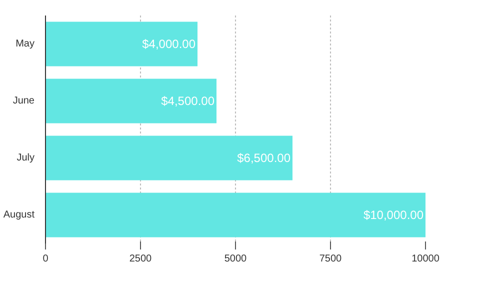 The image size is (480, 293). Describe the element at coordinates (188, 101) in the screenshot. I see `data-label: $4,500.00` at that location.